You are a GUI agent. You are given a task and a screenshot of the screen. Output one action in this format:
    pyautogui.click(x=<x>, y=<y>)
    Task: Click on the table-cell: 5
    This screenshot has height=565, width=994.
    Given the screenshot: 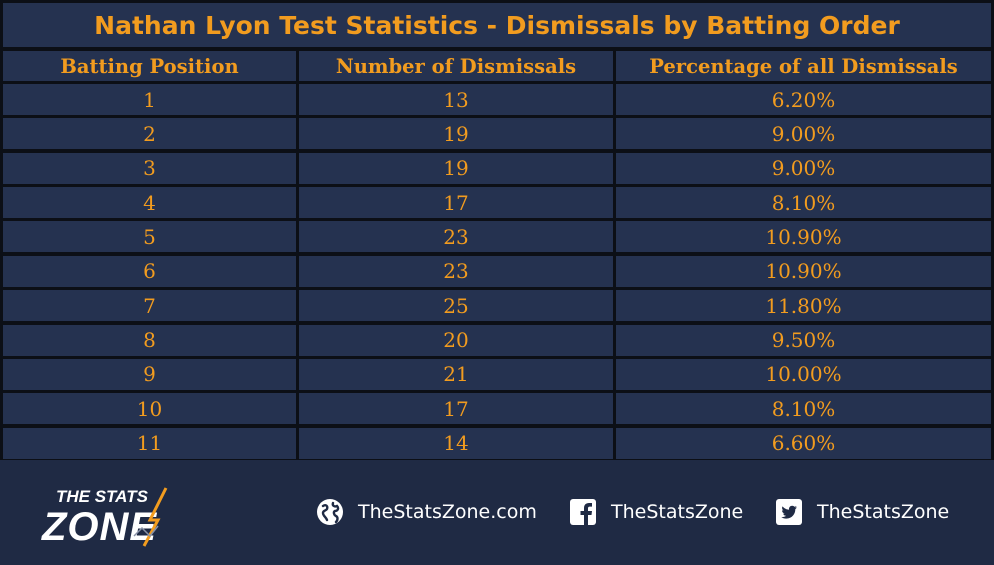 What is the action you would take?
    pyautogui.click(x=149, y=237)
    